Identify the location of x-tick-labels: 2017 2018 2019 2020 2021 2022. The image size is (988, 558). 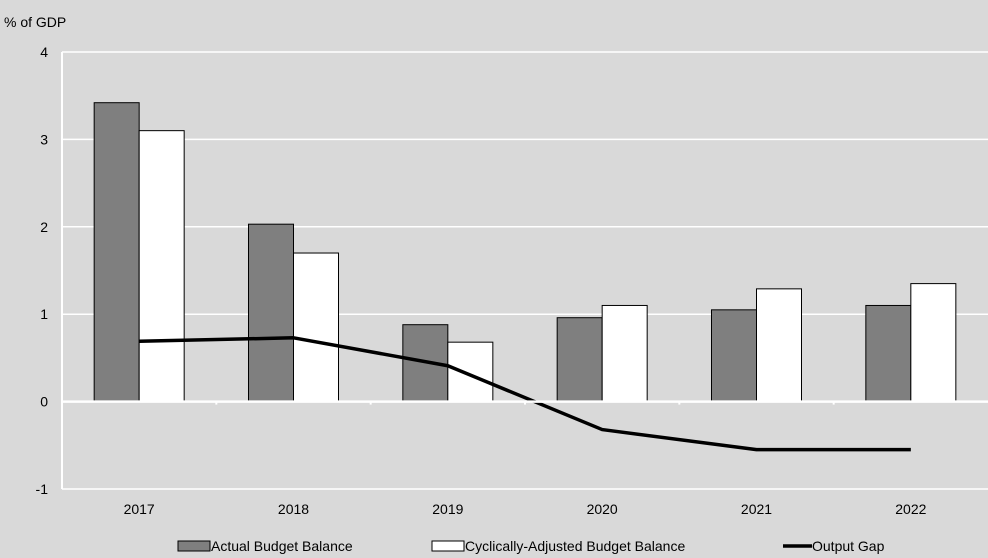
(525, 509).